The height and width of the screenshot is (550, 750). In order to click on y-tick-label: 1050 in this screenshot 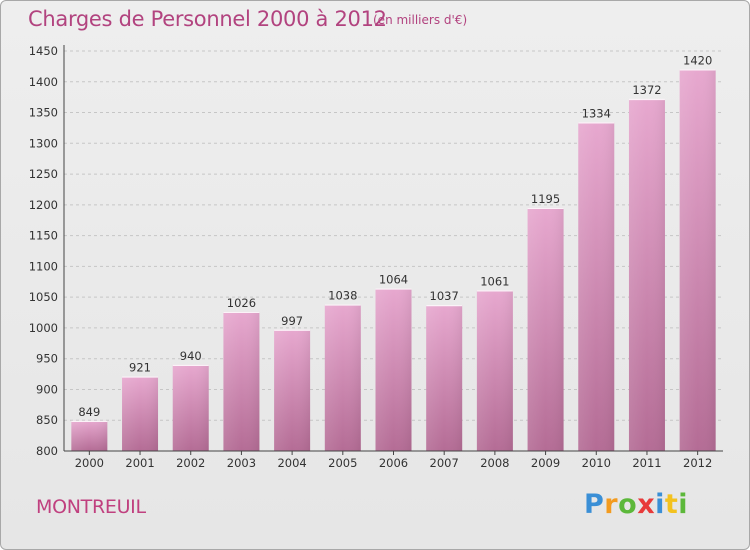, I will do `click(43, 297)`.